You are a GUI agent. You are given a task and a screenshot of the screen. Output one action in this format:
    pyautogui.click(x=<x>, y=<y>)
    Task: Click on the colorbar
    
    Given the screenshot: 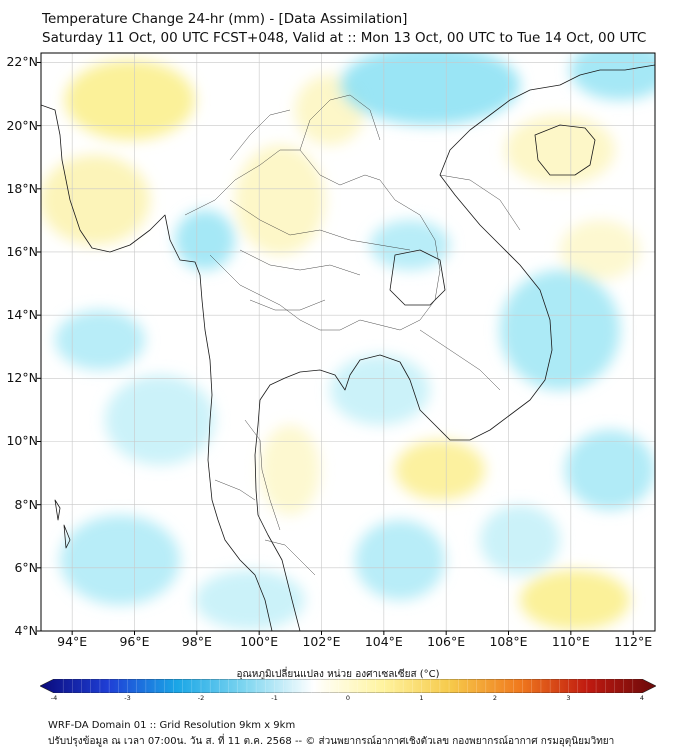 What is the action you would take?
    pyautogui.click(x=348, y=686)
    